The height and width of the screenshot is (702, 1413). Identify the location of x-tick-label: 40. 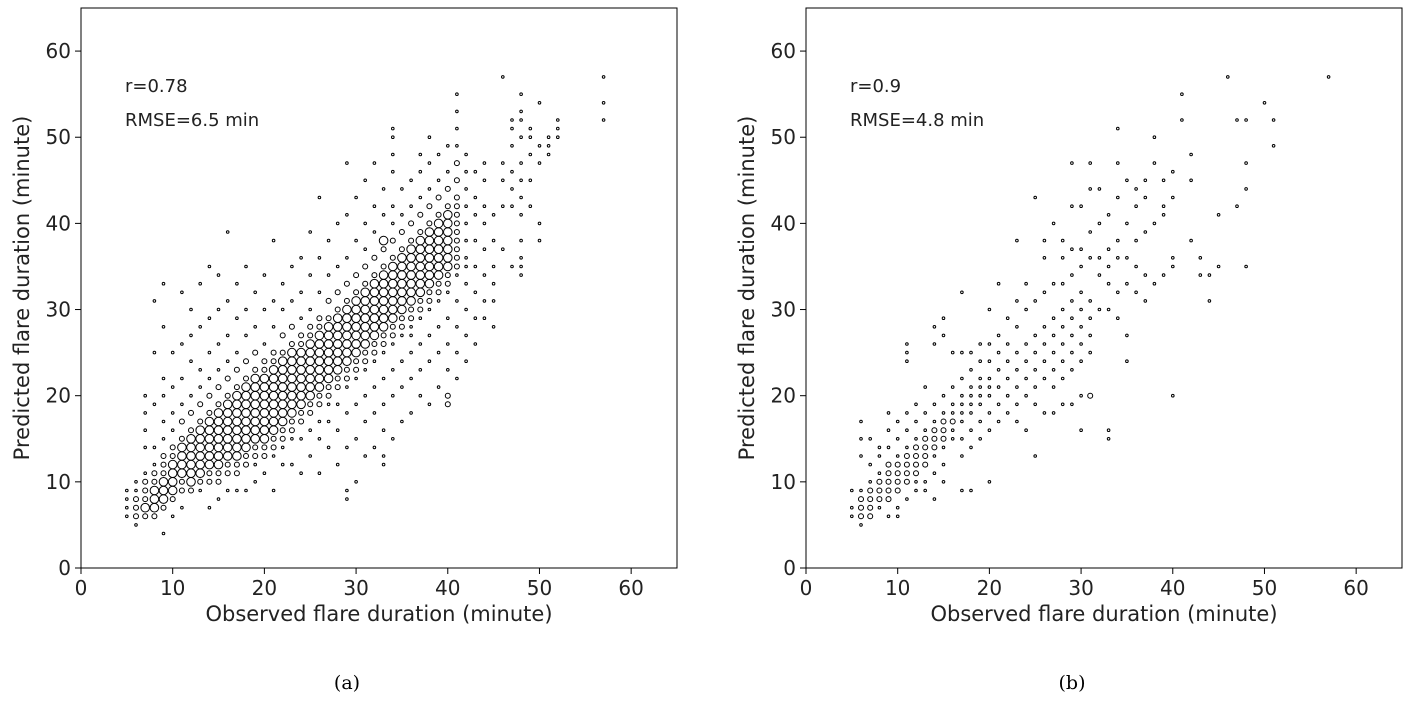
(447, 588).